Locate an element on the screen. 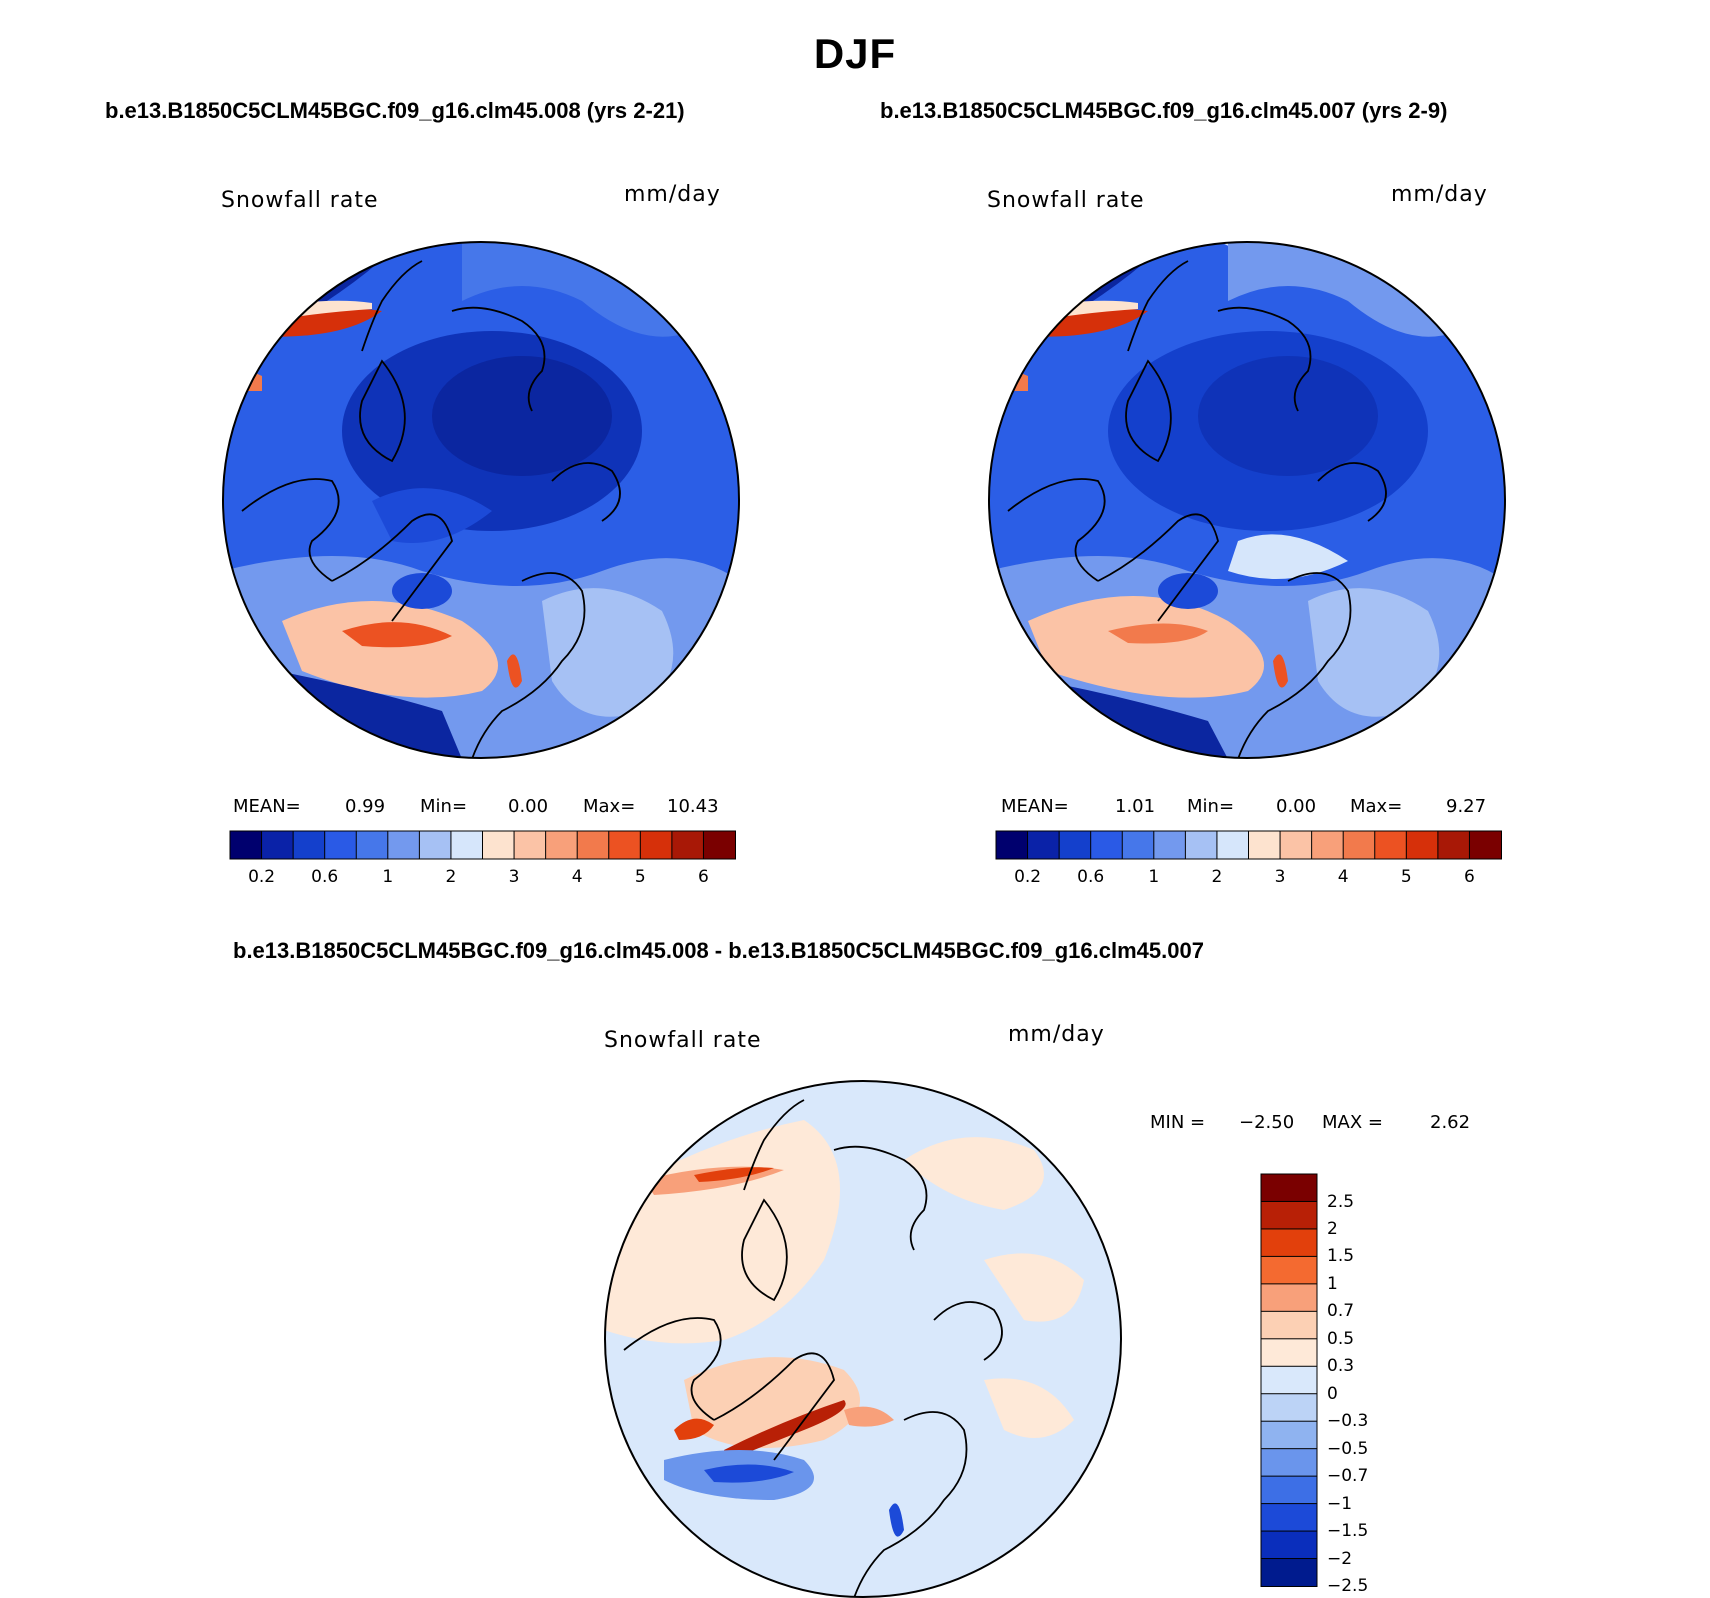  right-max-value: 9.27 is located at coordinates (1466, 806).